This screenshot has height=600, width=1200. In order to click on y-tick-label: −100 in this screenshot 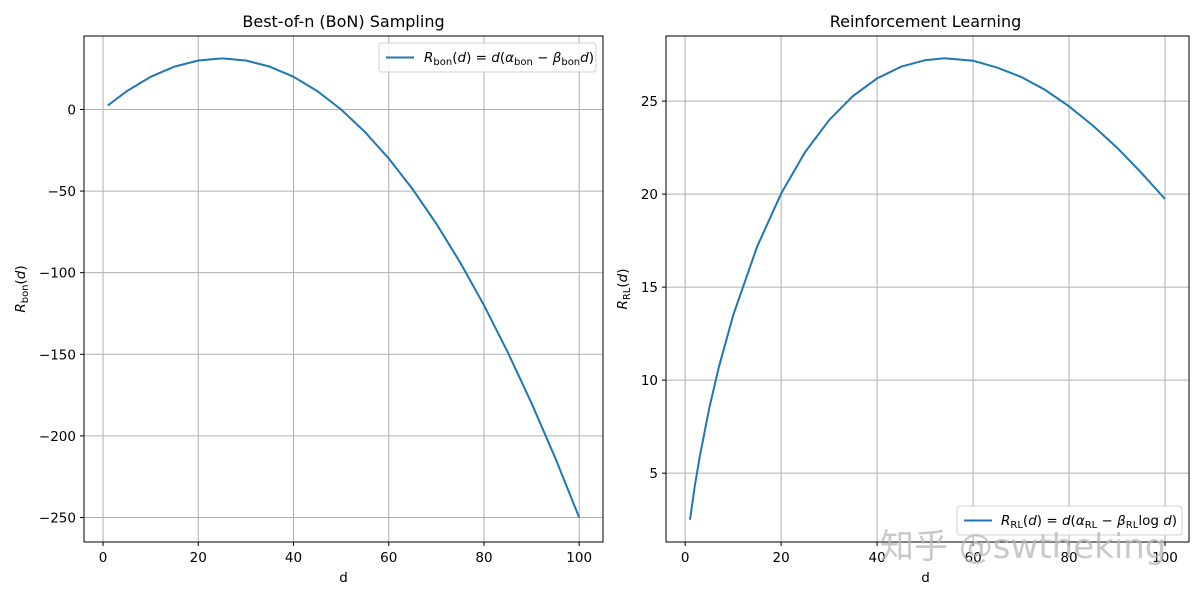, I will do `click(57, 274)`.